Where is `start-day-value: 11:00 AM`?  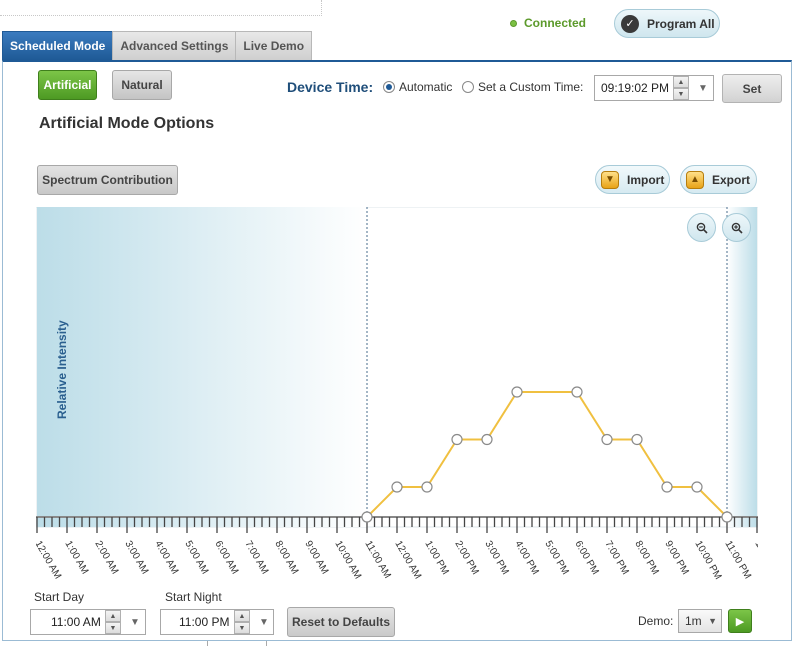 start-day-value: 11:00 AM is located at coordinates (76, 622).